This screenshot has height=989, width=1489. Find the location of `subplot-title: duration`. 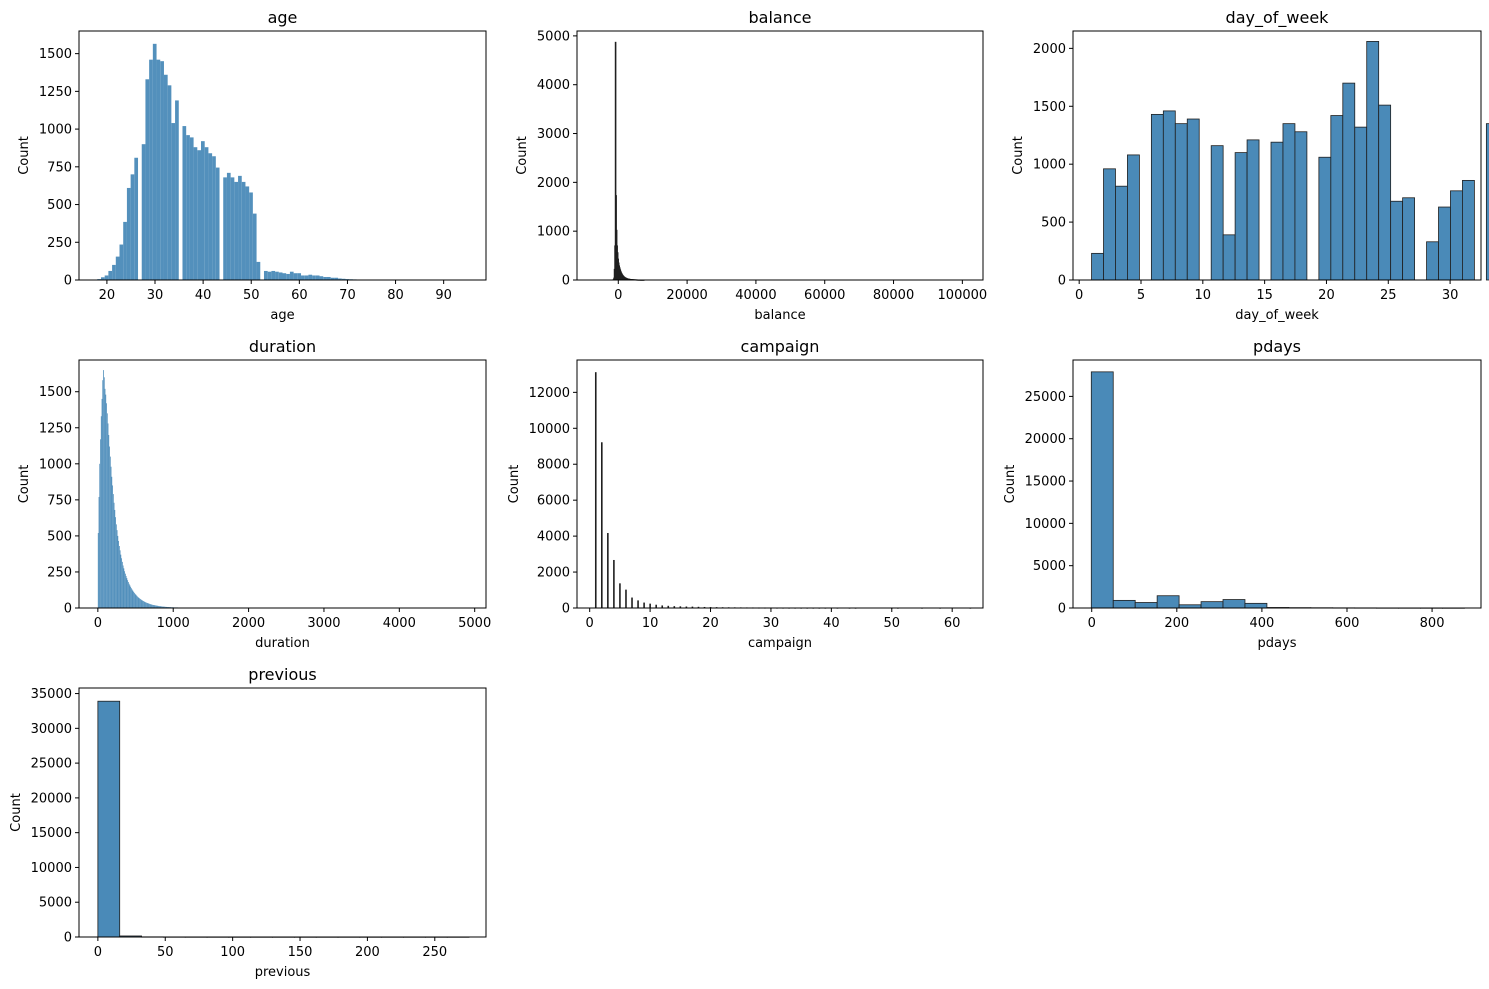

subplot-title: duration is located at coordinates (282, 346).